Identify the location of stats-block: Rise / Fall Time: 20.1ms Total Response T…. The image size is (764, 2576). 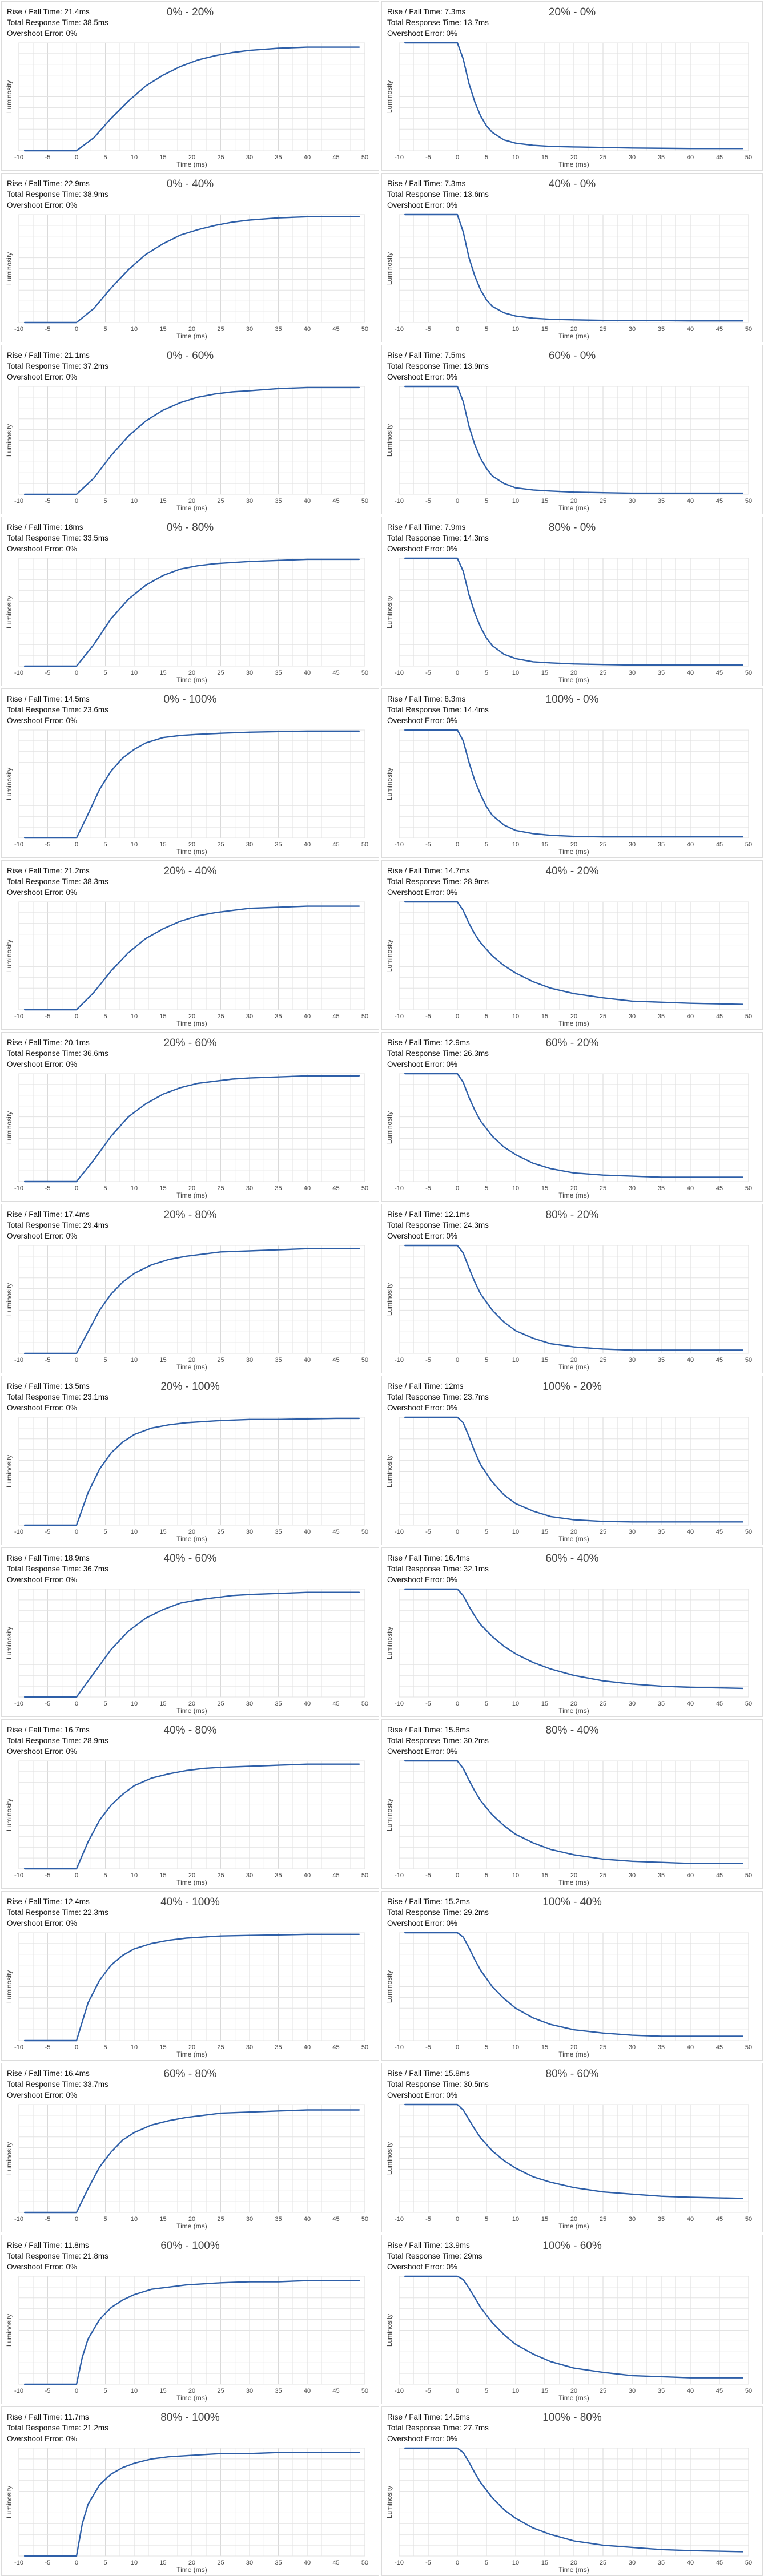
(57, 1053).